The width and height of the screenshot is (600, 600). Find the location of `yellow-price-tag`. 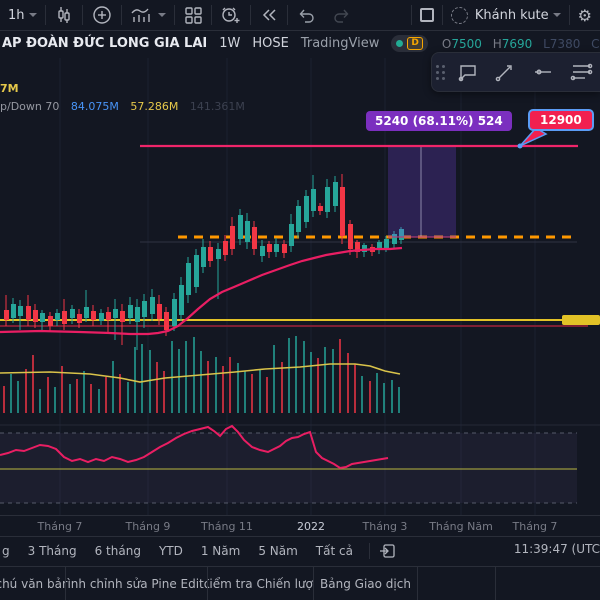

yellow-price-tag is located at coordinates (581, 320).